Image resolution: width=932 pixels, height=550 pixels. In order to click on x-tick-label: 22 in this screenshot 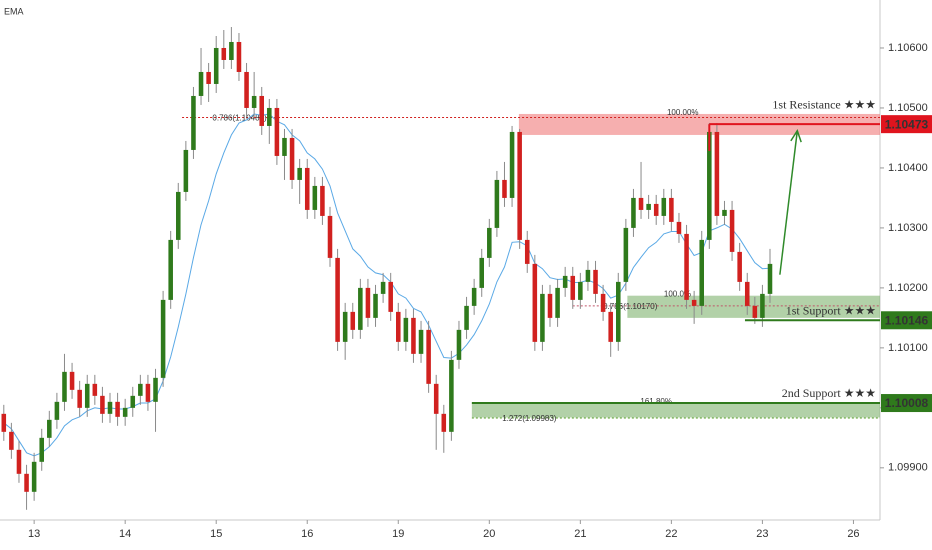, I will do `click(671, 534)`.